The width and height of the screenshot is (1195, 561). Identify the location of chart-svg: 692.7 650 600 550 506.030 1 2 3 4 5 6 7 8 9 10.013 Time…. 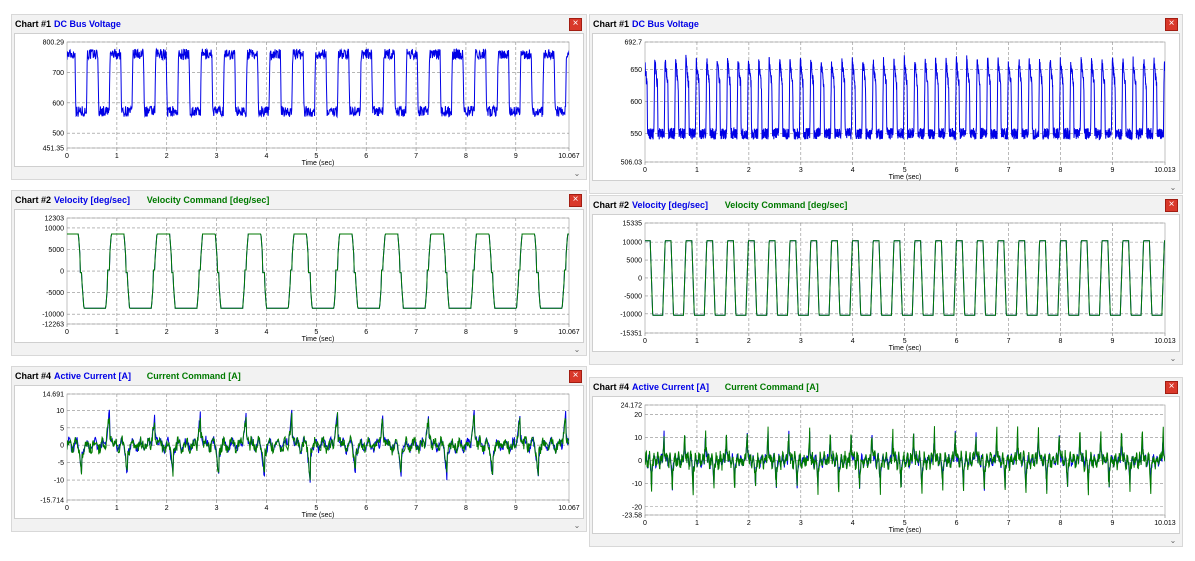
(898, 111).